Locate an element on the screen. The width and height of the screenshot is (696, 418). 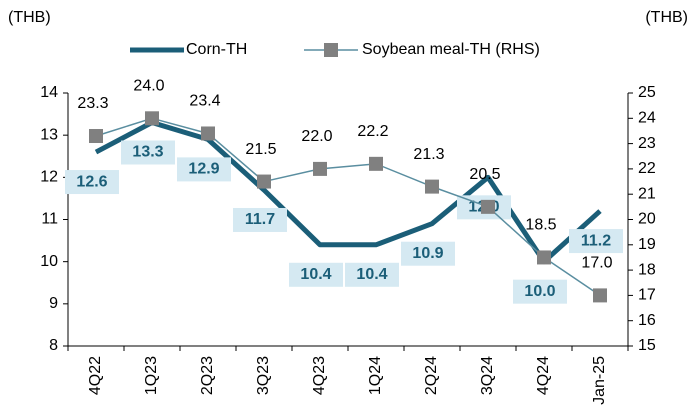
data-label: 24.0 is located at coordinates (148, 86).